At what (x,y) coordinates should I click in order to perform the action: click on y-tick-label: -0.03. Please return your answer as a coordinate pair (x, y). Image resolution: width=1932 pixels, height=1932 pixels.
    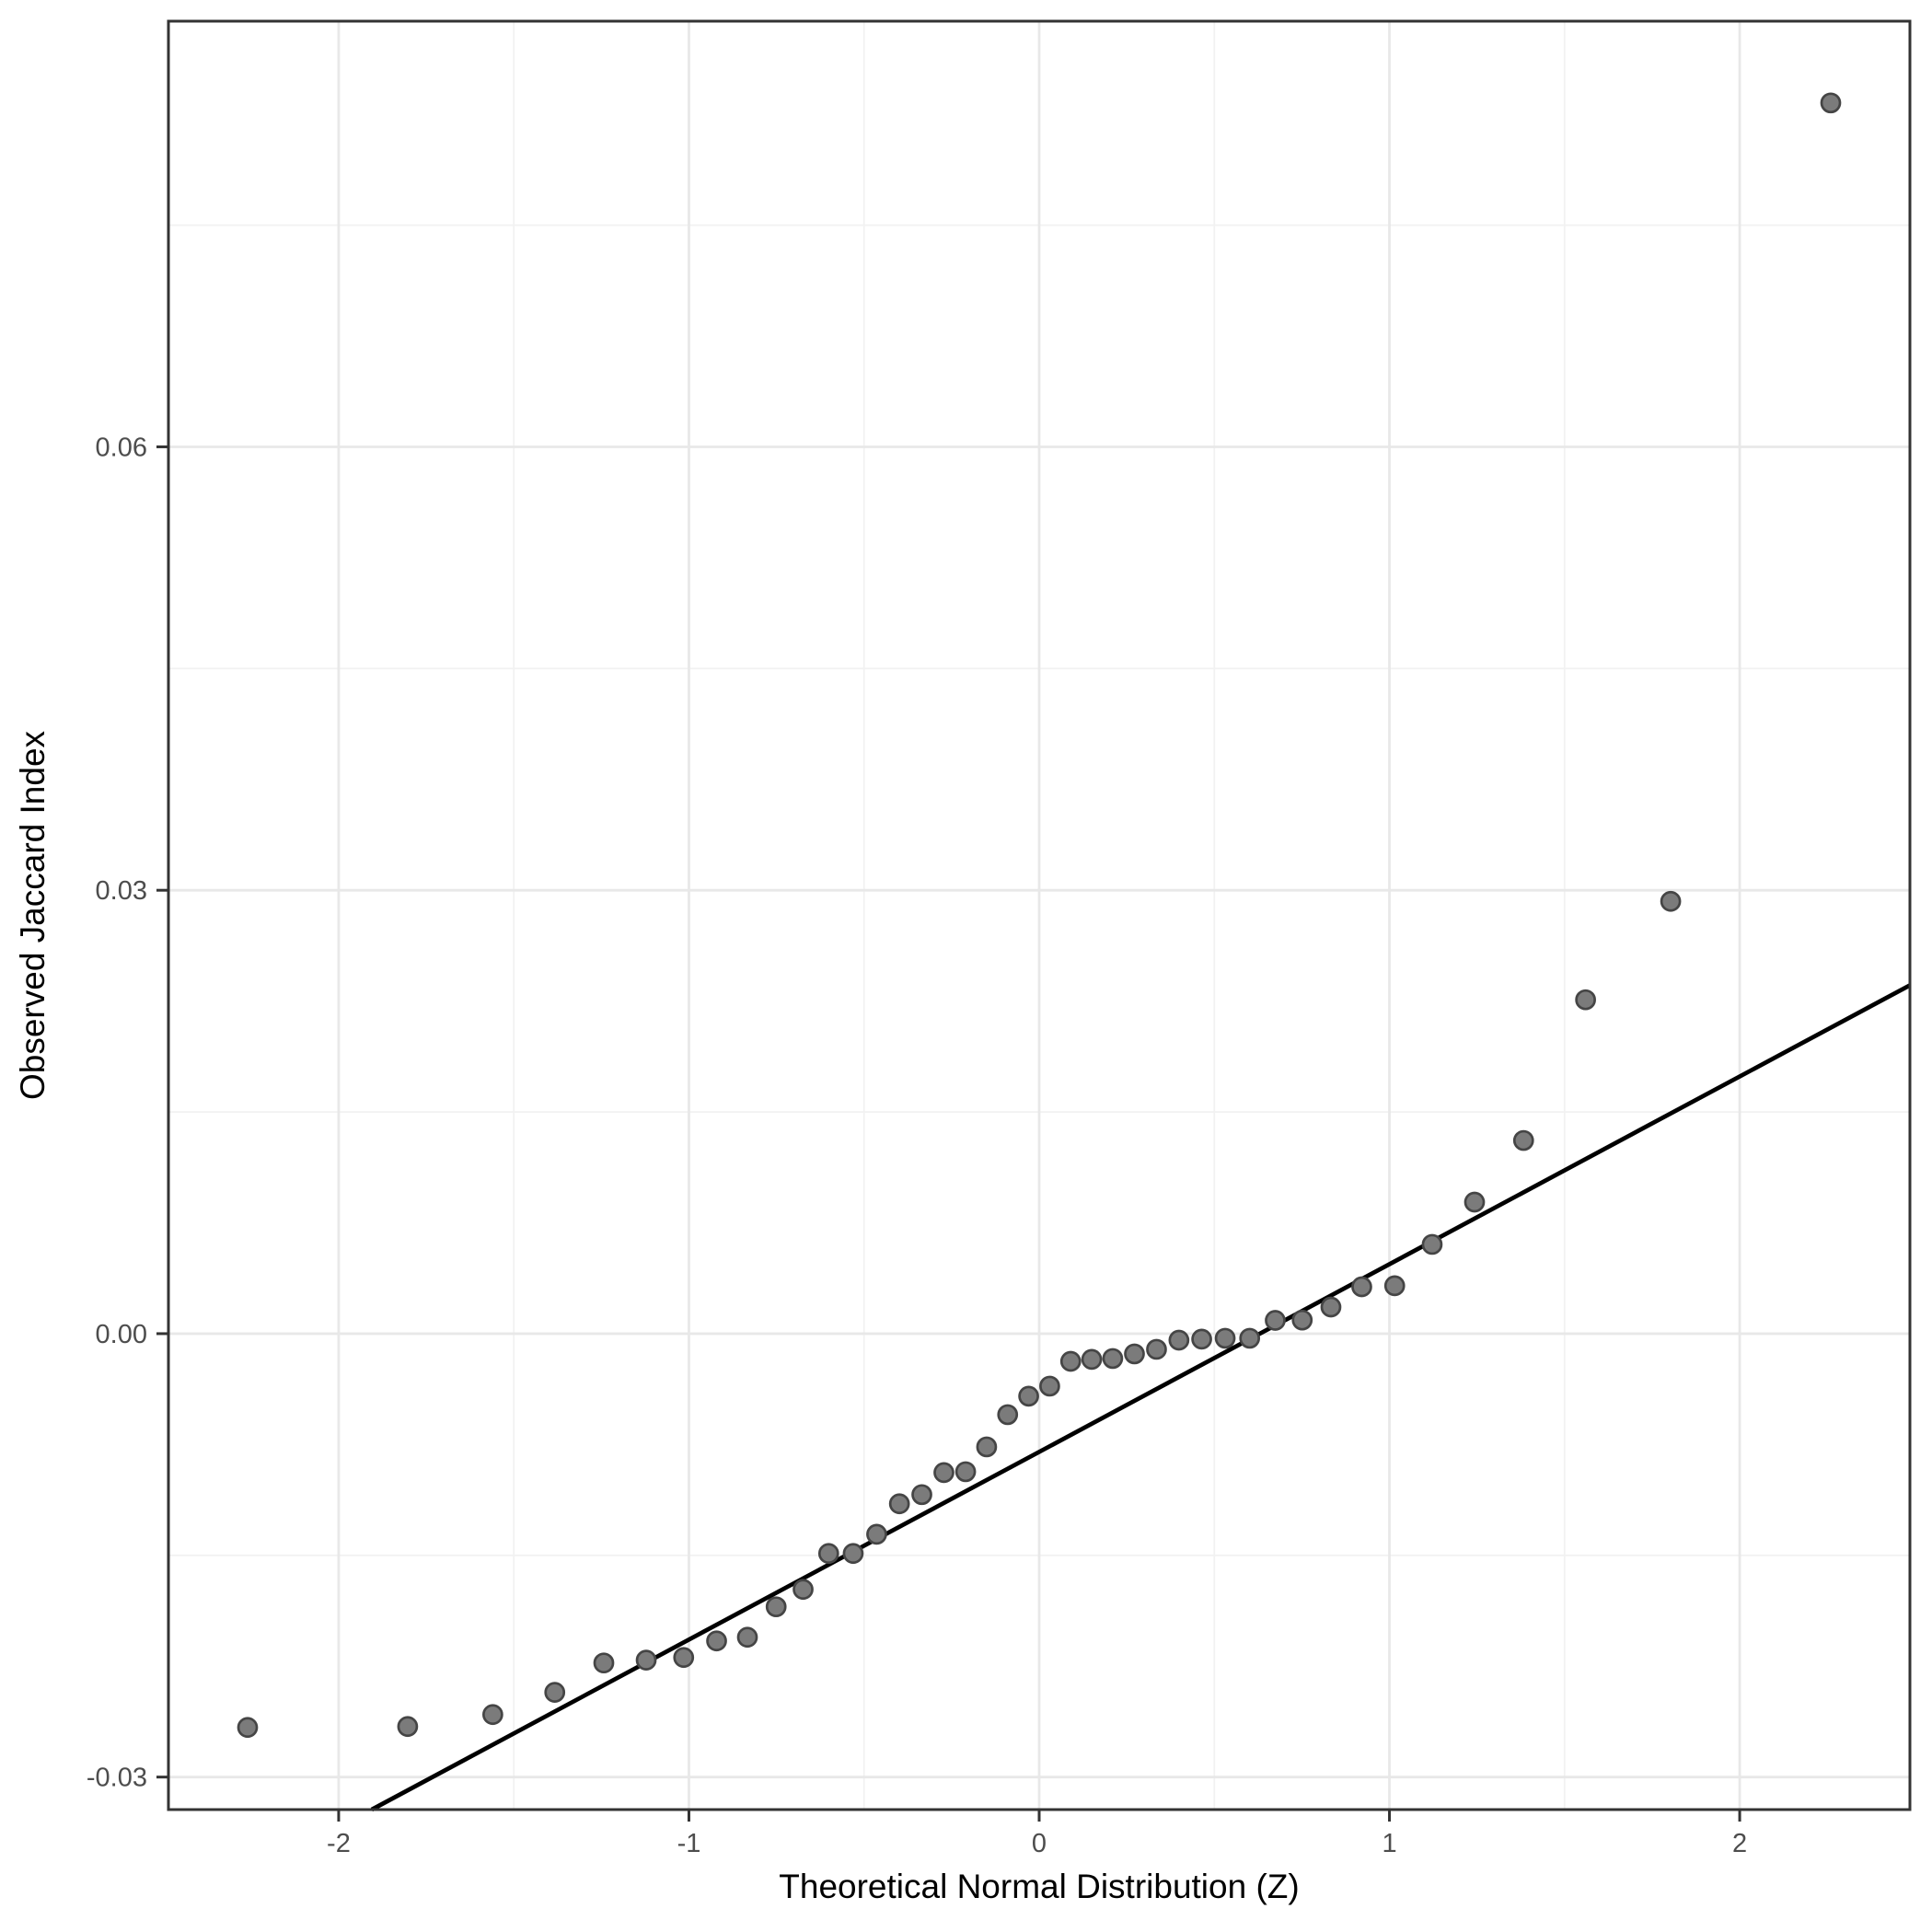
    Looking at the image, I should click on (117, 1779).